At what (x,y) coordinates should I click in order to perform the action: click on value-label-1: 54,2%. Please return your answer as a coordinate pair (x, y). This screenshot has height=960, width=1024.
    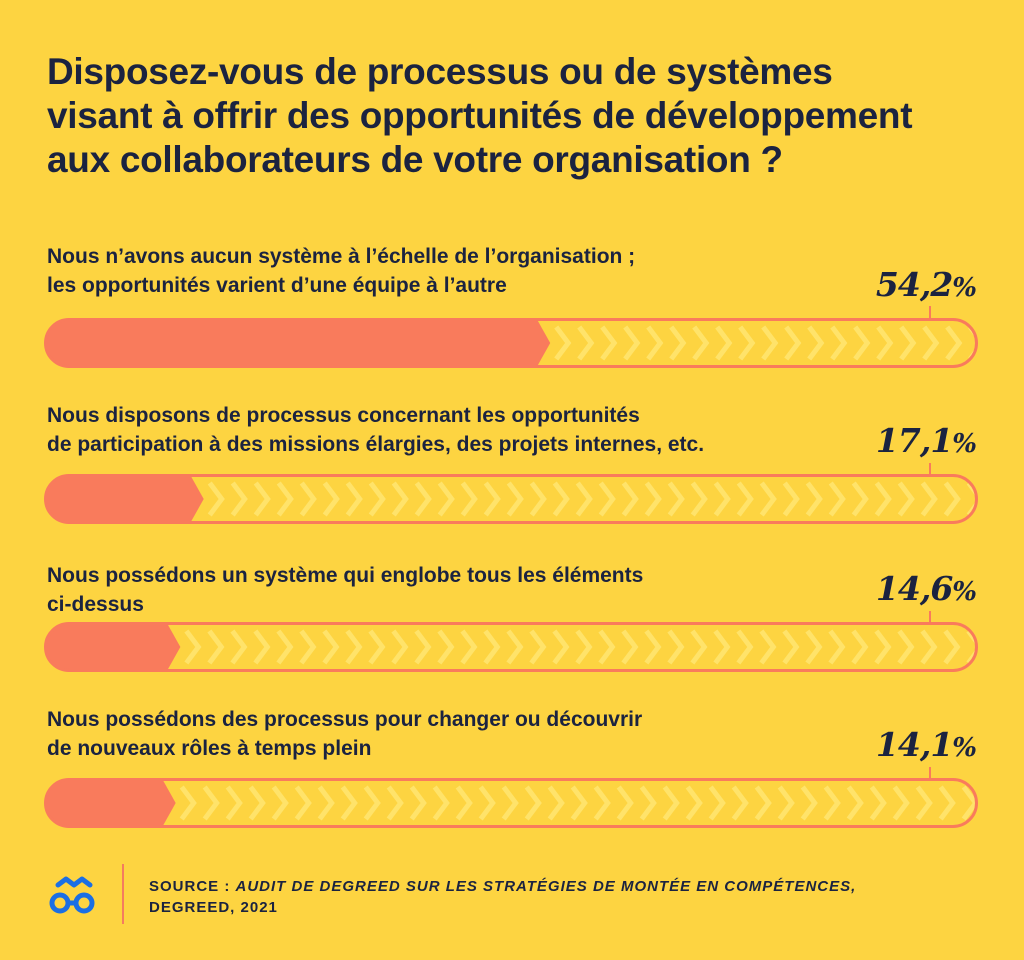
    Looking at the image, I should click on (926, 284).